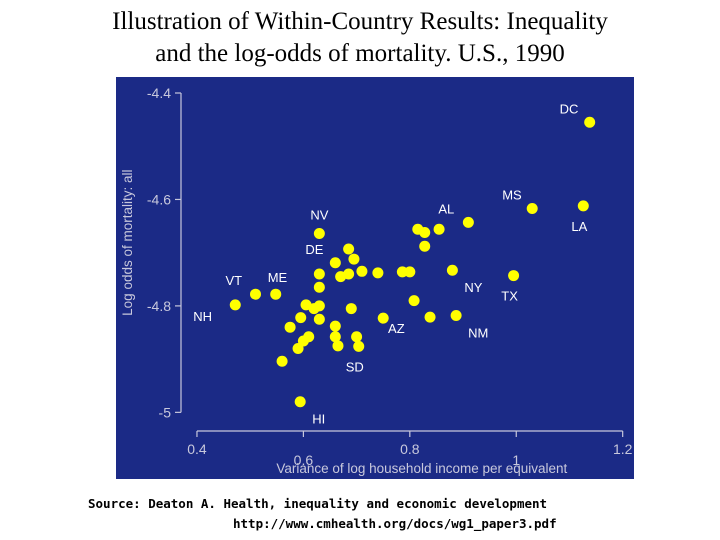  What do you see at coordinates (569, 108) in the screenshot?
I see `state-label-dc: DC` at bounding box center [569, 108].